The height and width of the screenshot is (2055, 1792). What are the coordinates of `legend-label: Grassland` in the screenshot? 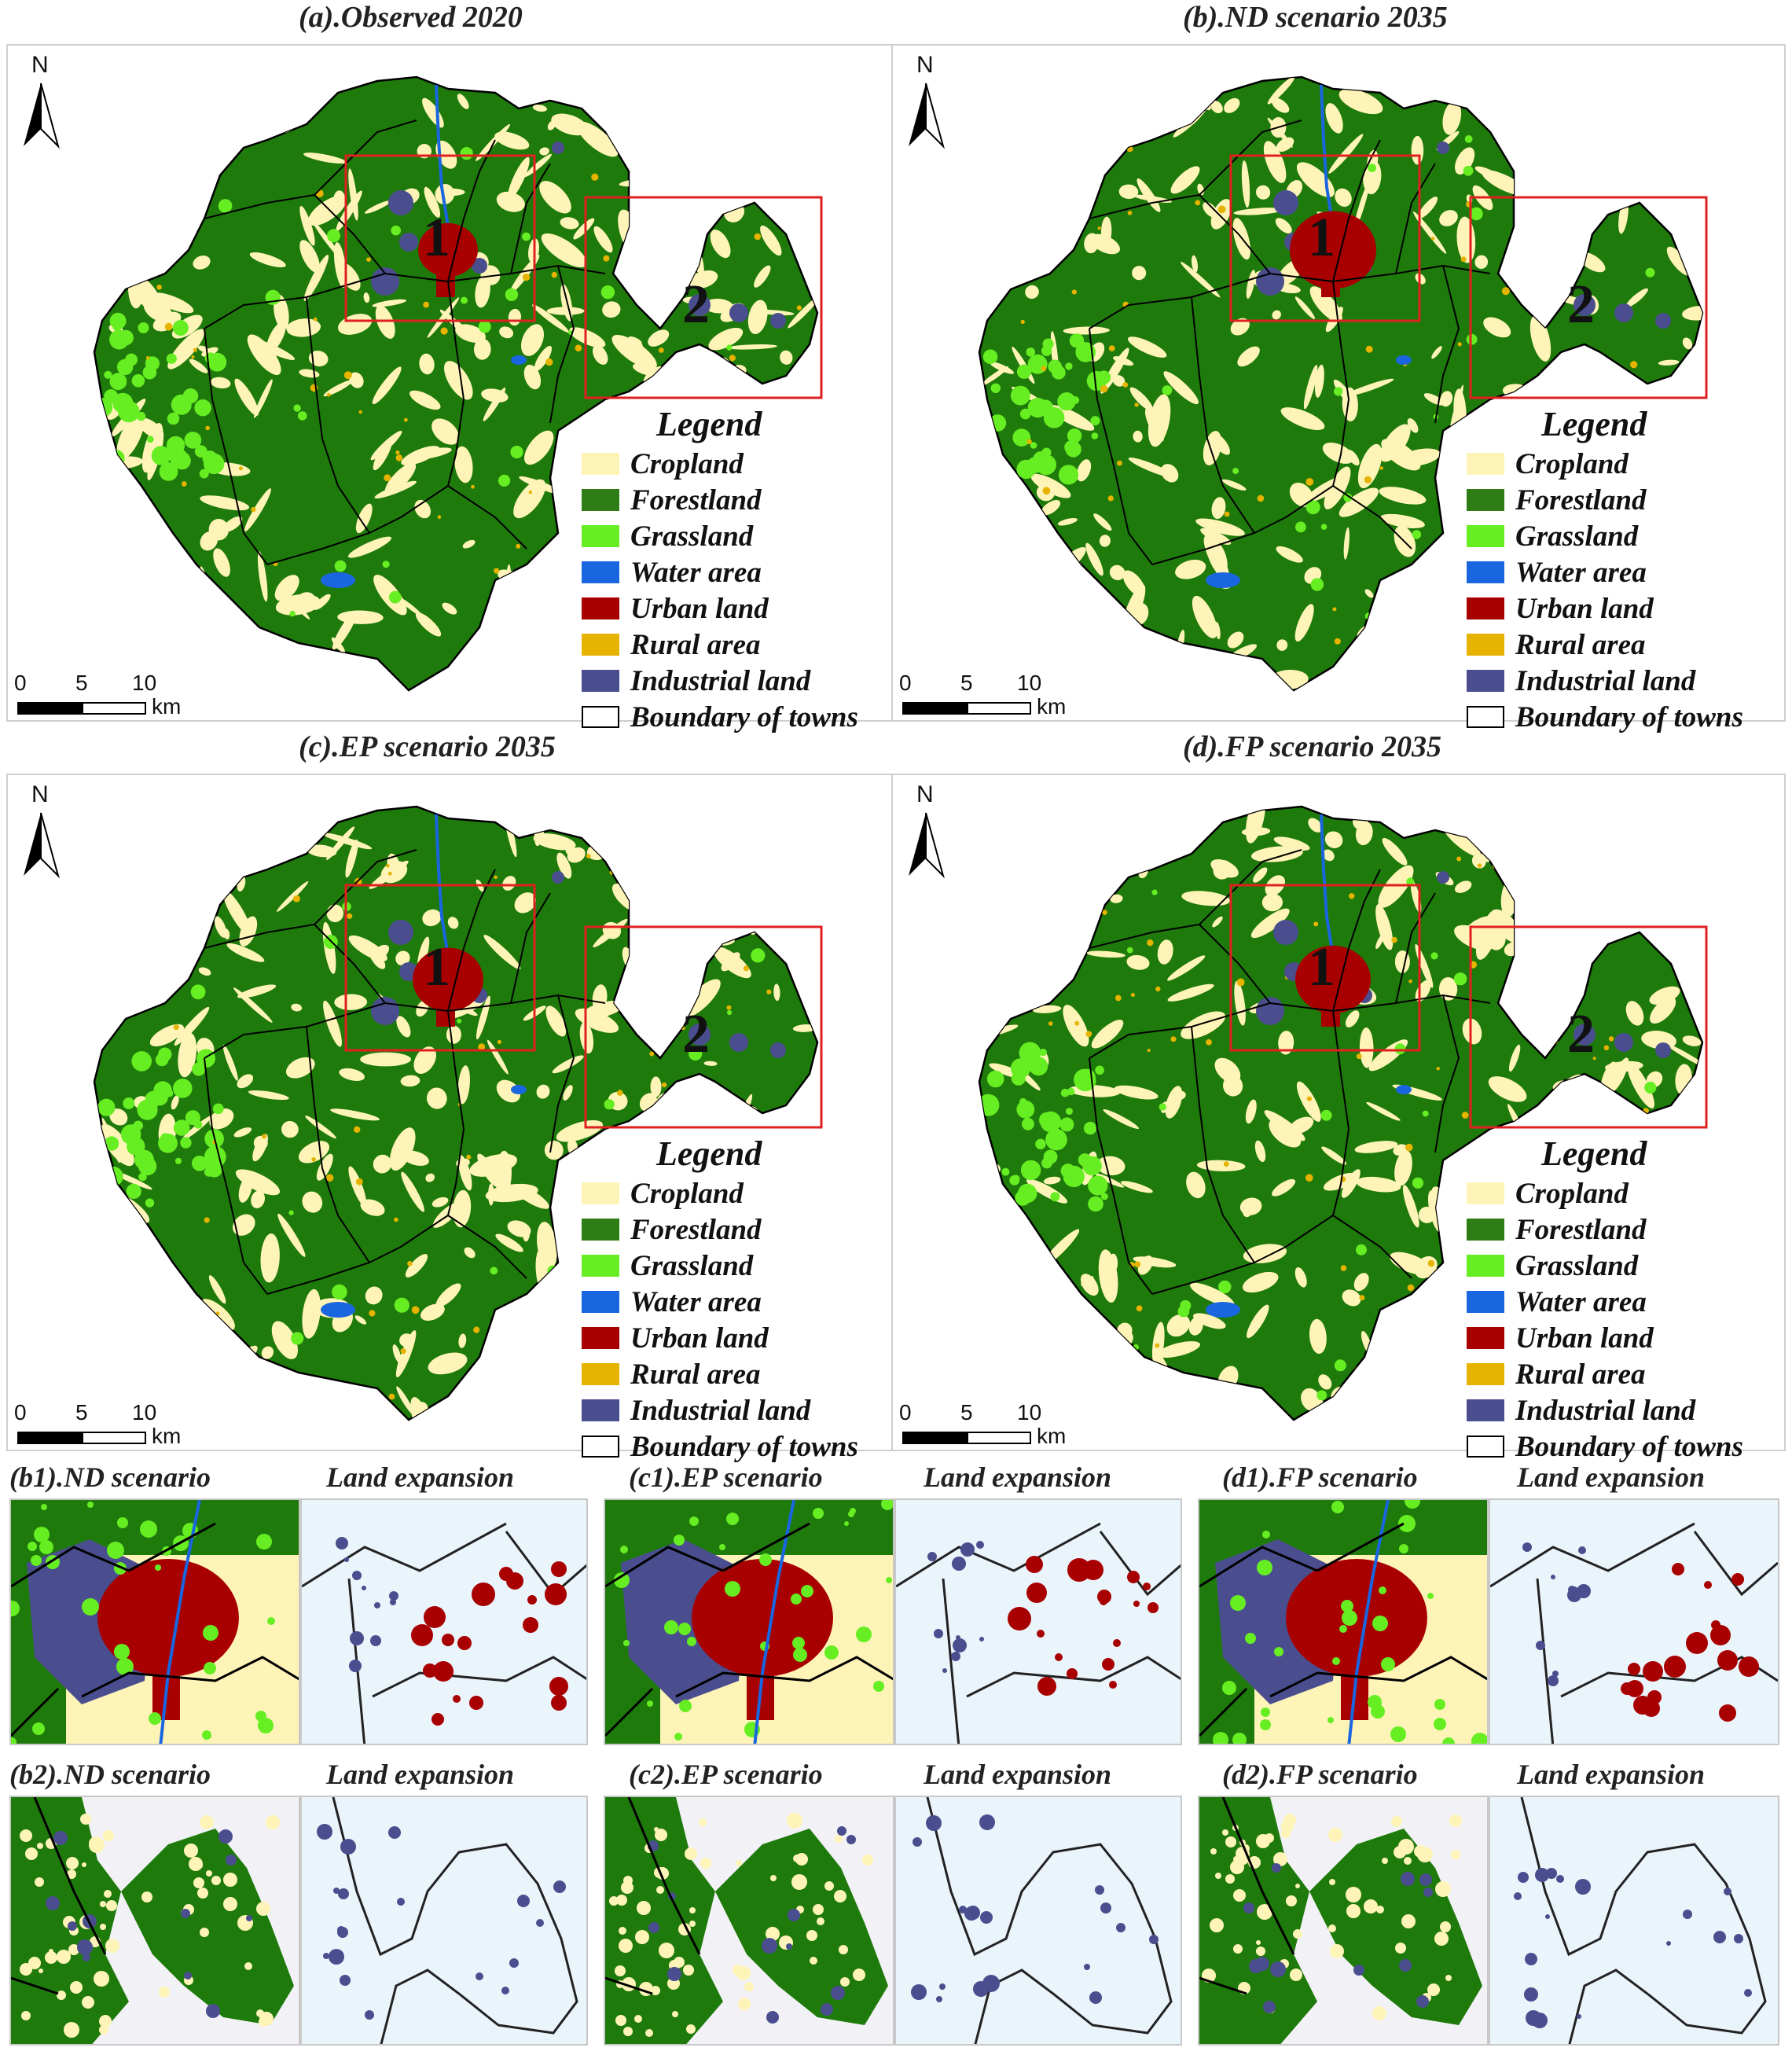 It's located at (1577, 536).